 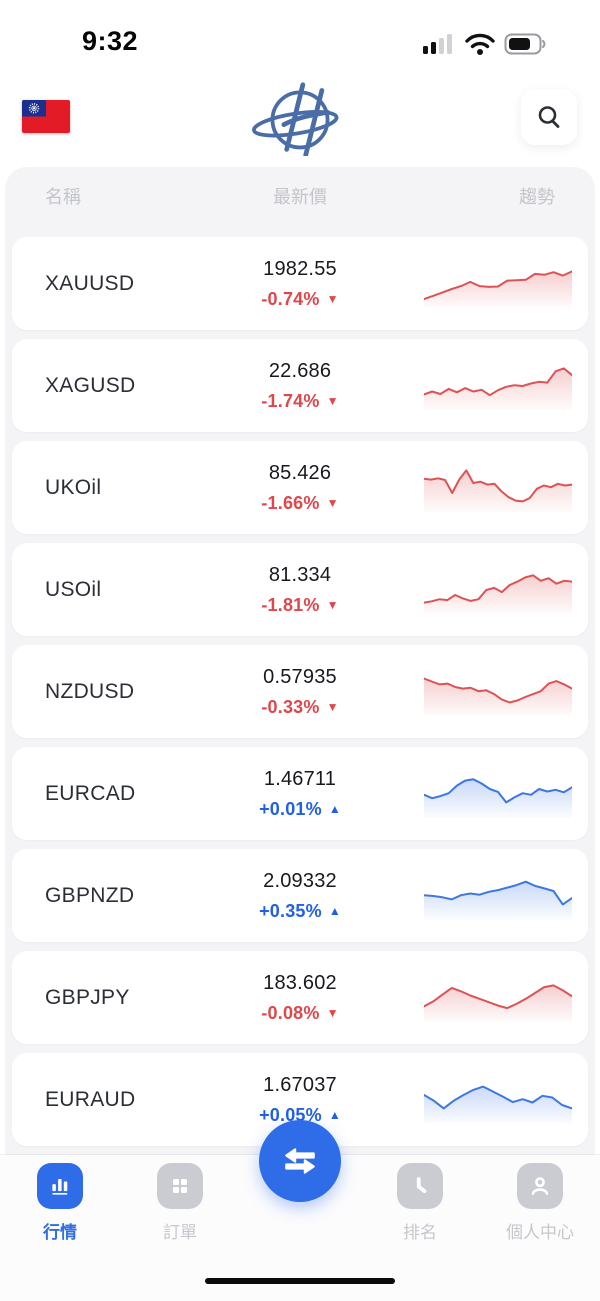 What do you see at coordinates (300, 1281) in the screenshot?
I see `home-indicator` at bounding box center [300, 1281].